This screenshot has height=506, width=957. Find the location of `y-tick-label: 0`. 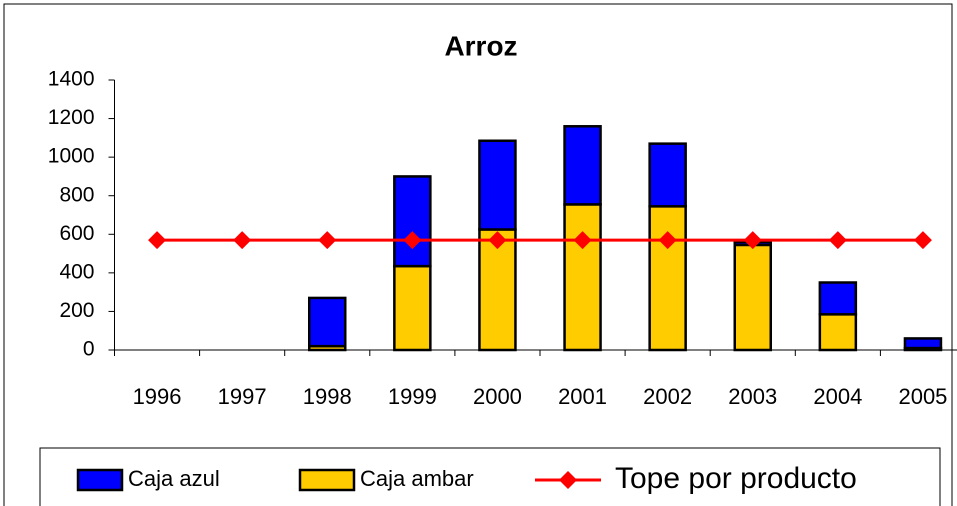

y-tick-label: 0 is located at coordinates (89, 349).